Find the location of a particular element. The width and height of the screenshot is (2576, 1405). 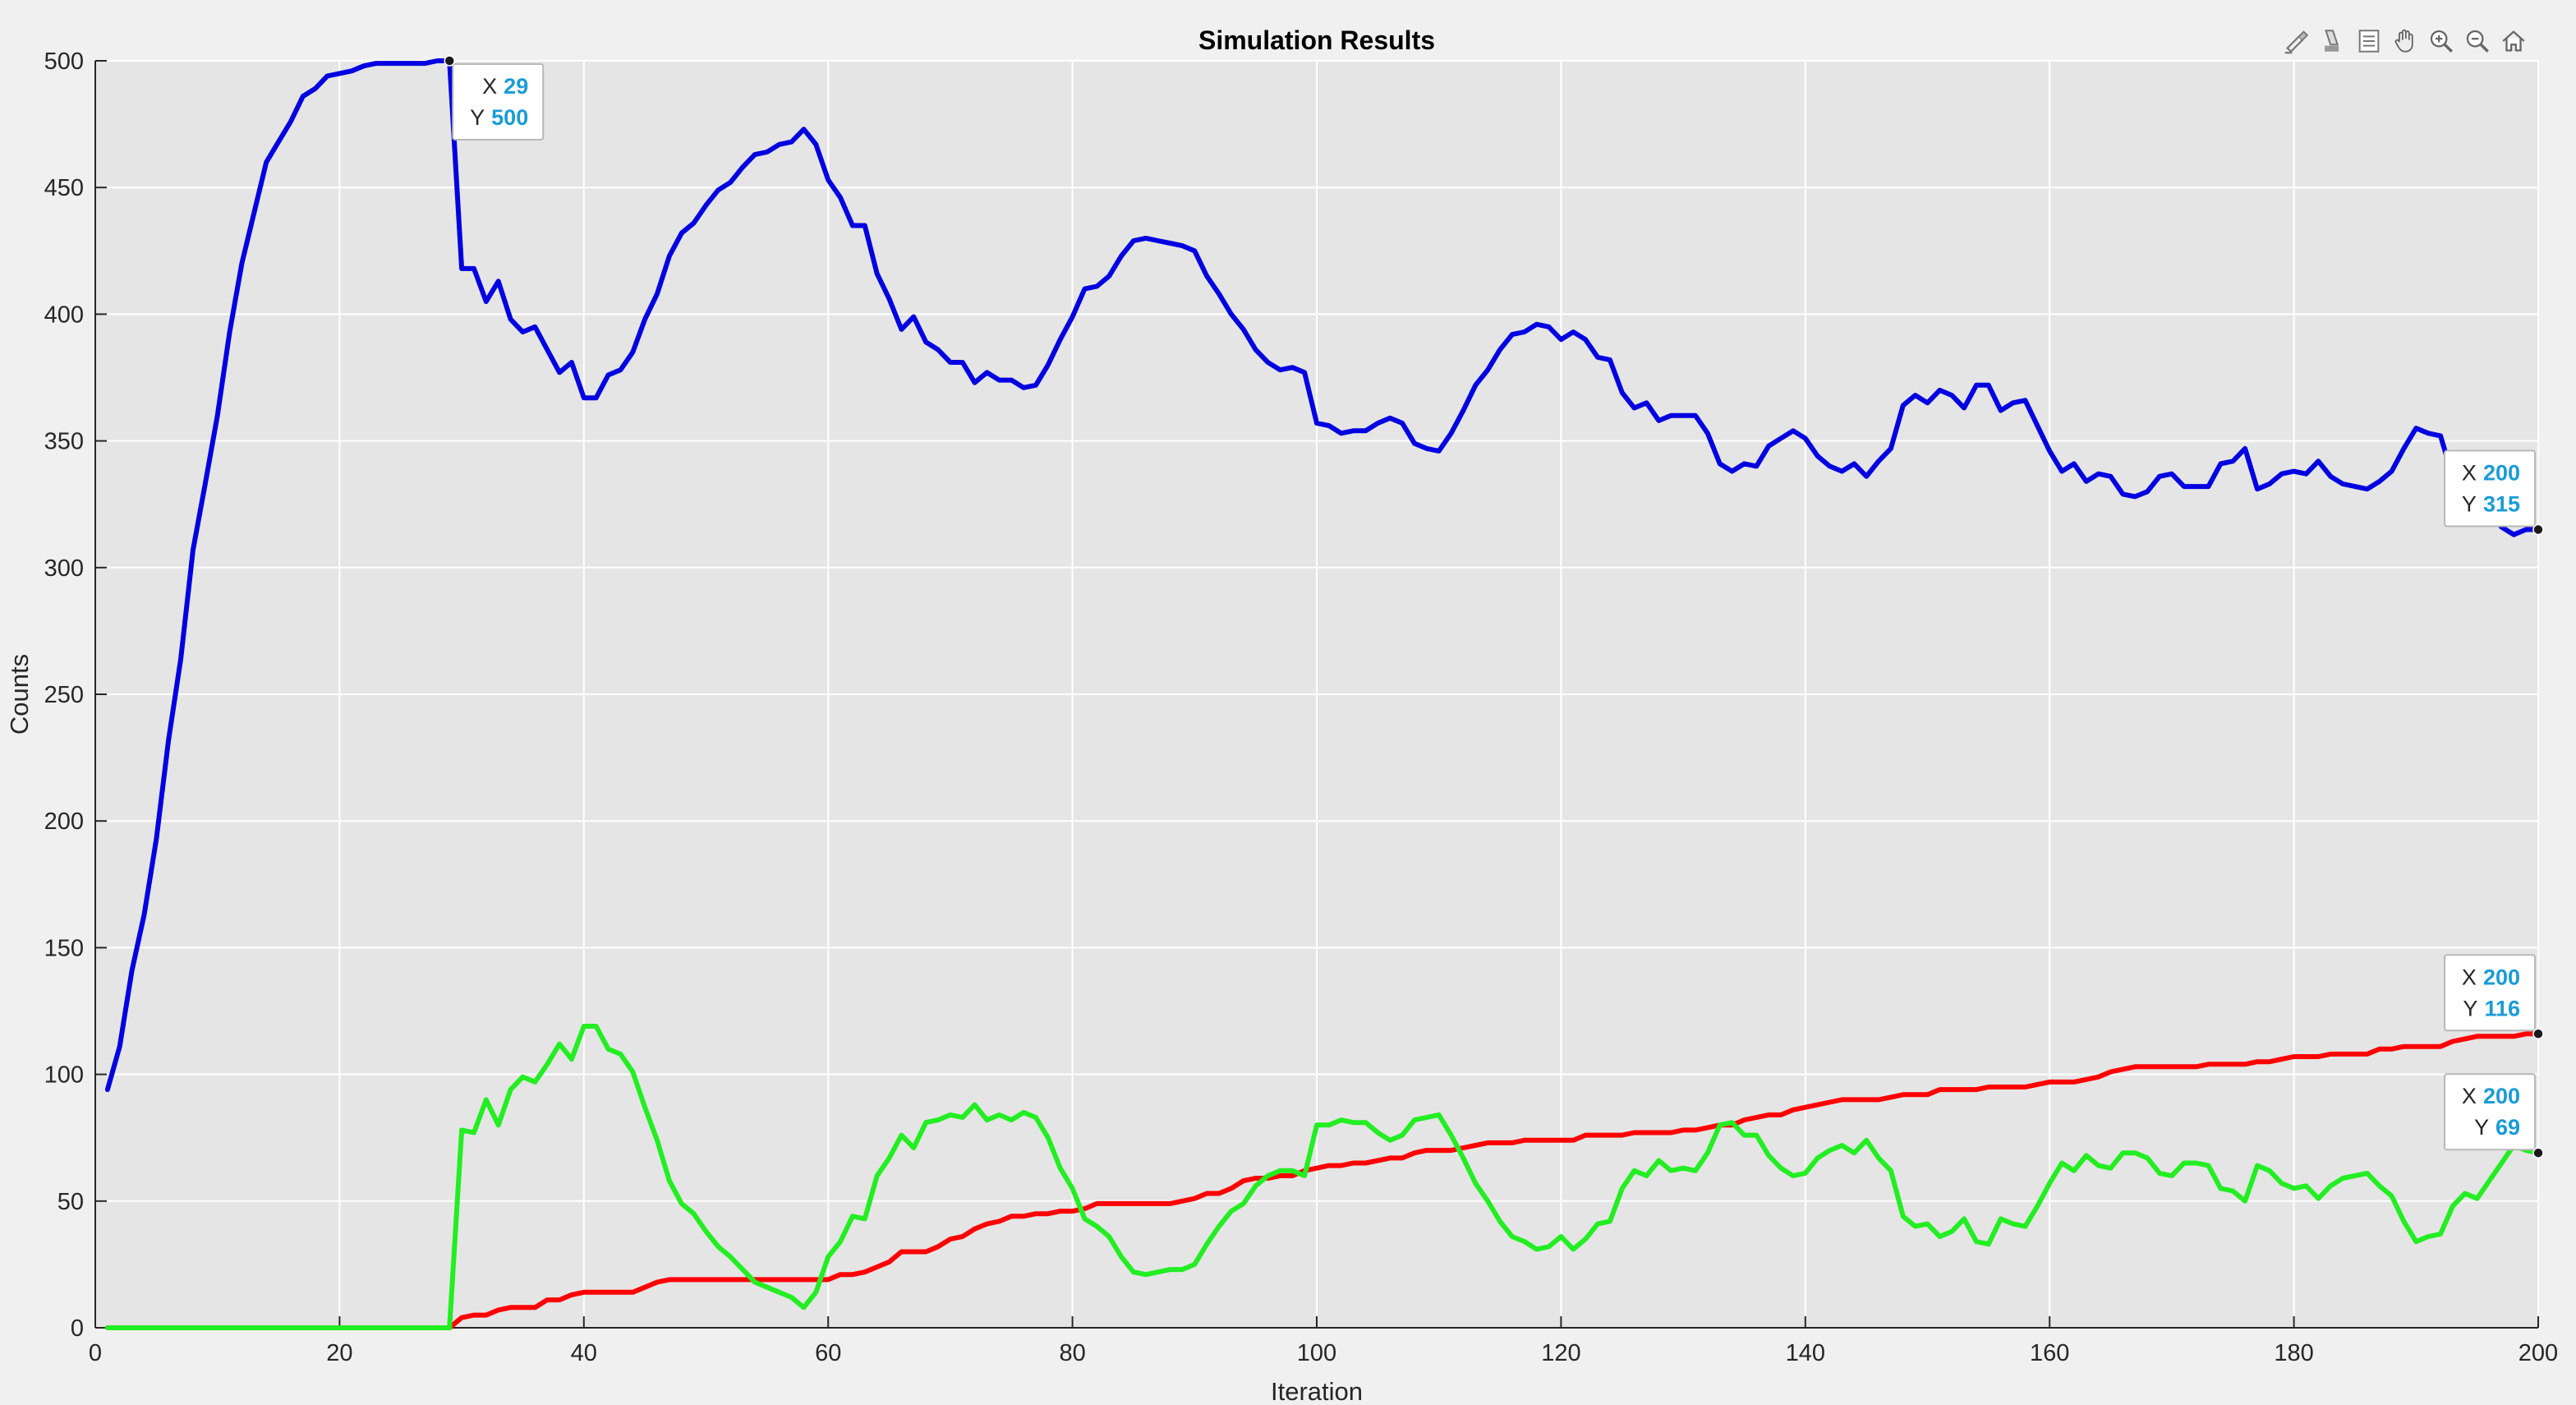

legend-icon is located at coordinates (2369, 42).